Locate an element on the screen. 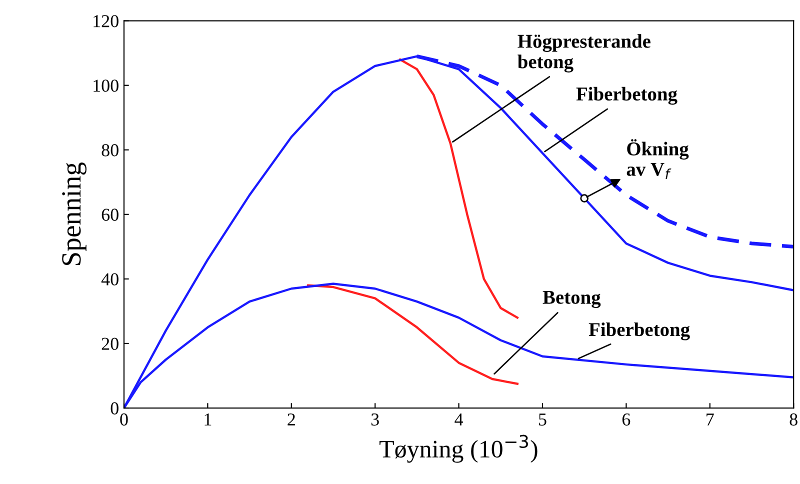 The width and height of the screenshot is (800, 484). x-tick-label: 6 is located at coordinates (626, 419).